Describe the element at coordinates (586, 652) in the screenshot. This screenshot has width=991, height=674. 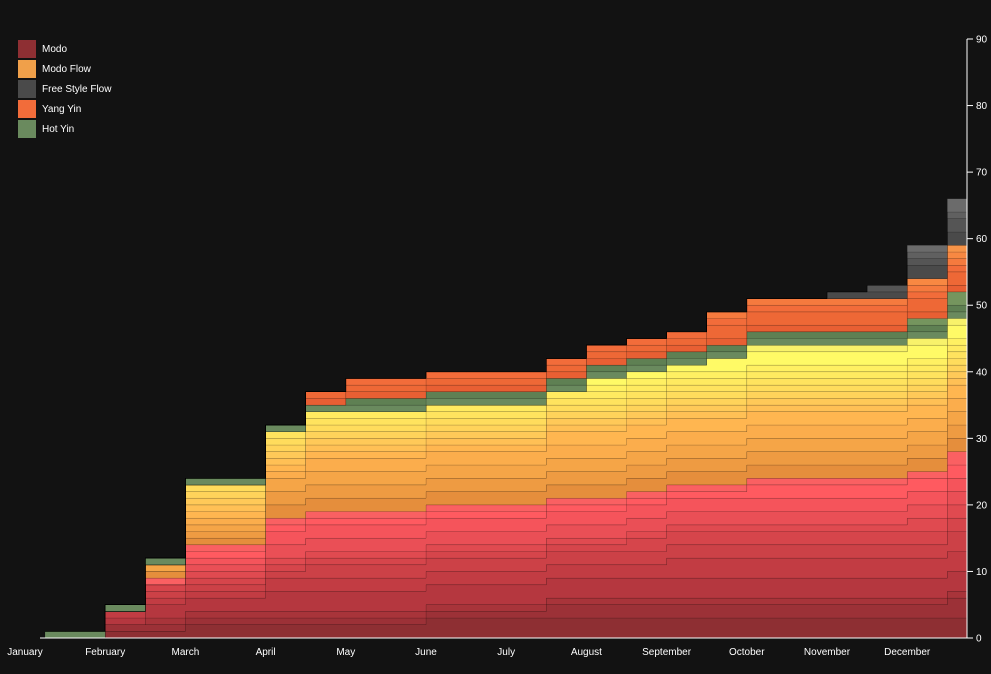
I see `x-tick-label: August` at that location.